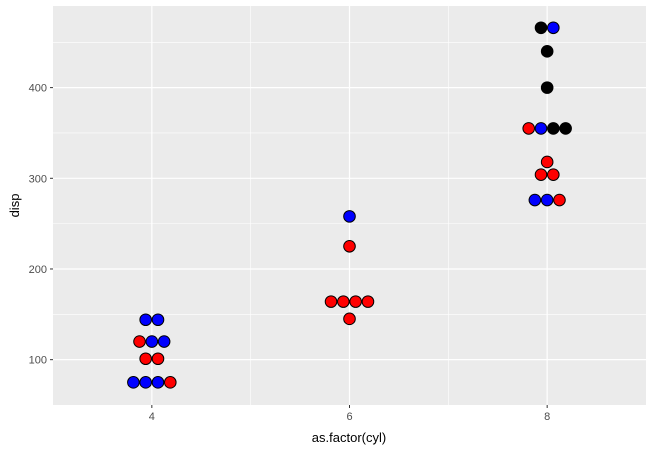 This screenshot has width=653, height=452. What do you see at coordinates (349, 437) in the screenshot?
I see `x-axis-title: as.factor(cyl)` at bounding box center [349, 437].